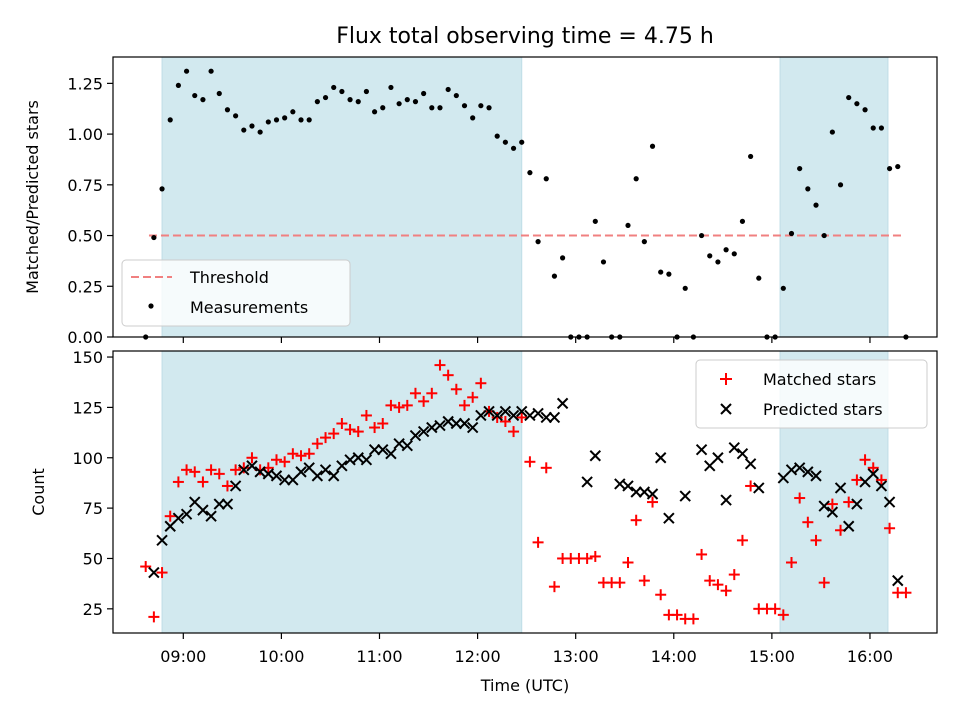 This screenshot has height=720, width=960. I want to click on x-tick-label: 13:00, so click(576, 656).